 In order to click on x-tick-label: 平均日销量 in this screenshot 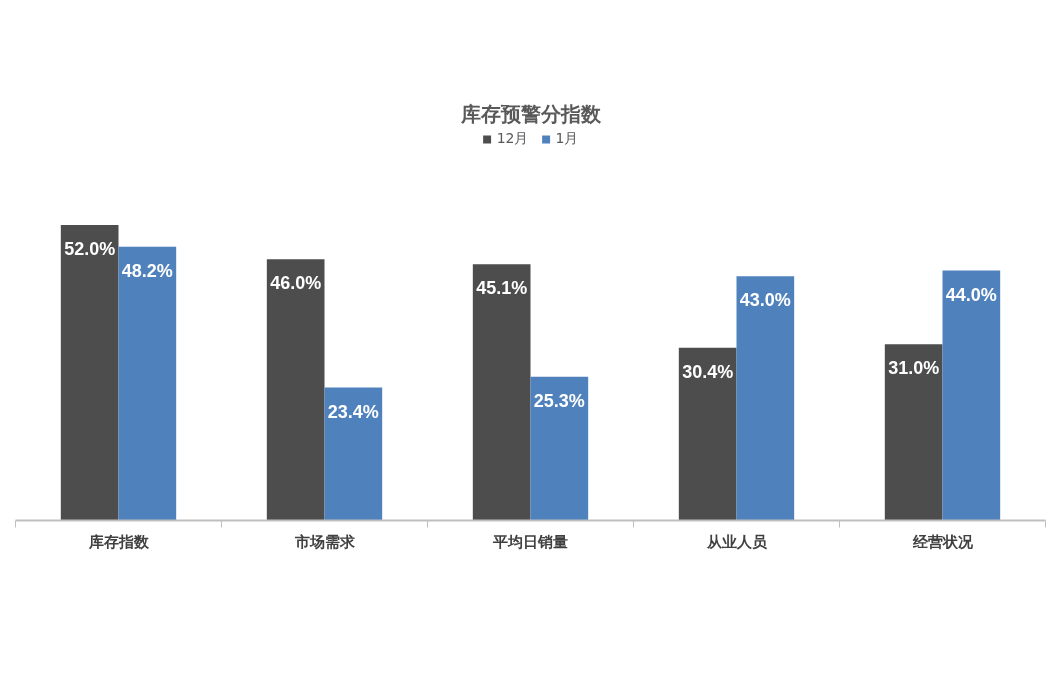, I will do `click(530, 541)`.